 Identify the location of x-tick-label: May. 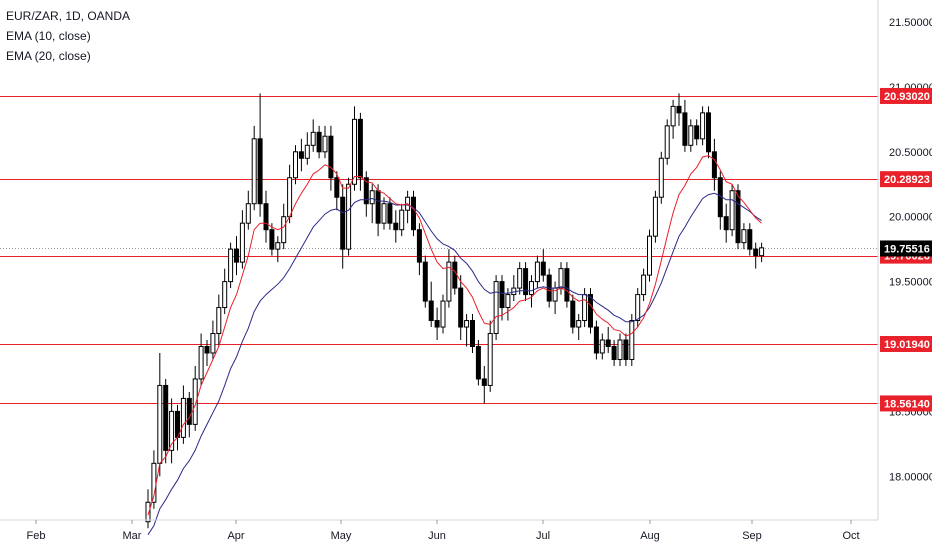
(341, 536).